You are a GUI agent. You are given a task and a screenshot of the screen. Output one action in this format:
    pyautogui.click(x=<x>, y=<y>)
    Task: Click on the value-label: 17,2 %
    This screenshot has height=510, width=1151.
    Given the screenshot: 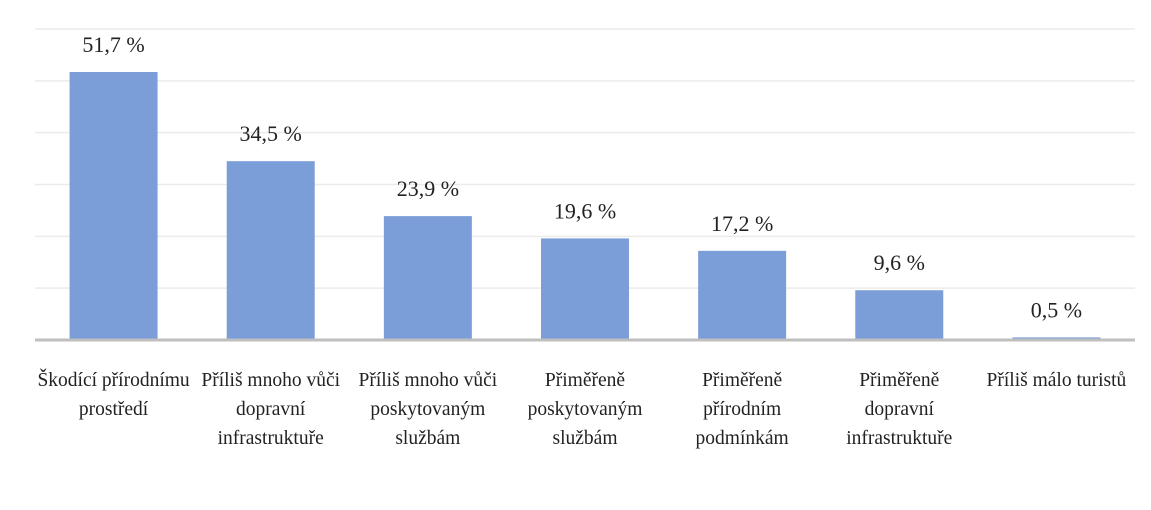 What is the action you would take?
    pyautogui.click(x=742, y=223)
    